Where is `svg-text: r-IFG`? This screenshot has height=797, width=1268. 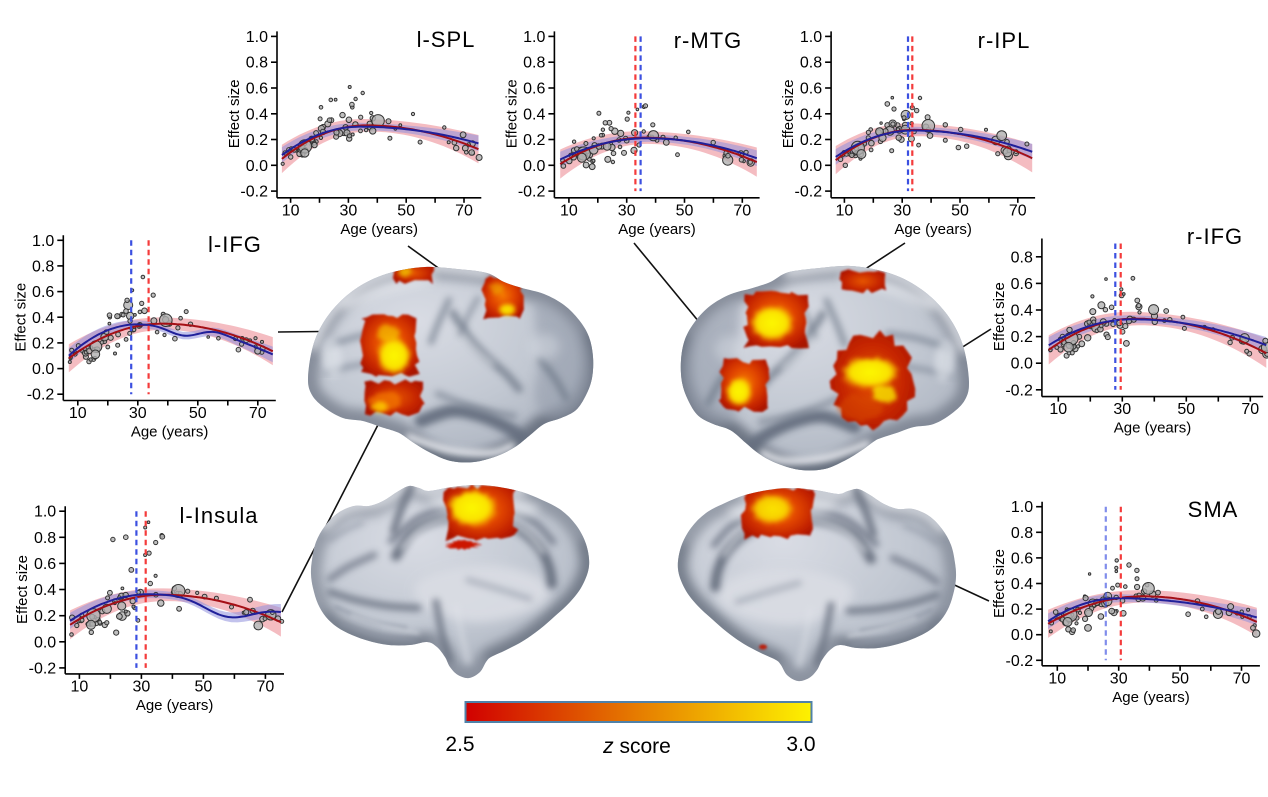 svg-text: r-IFG is located at coordinates (1215, 236).